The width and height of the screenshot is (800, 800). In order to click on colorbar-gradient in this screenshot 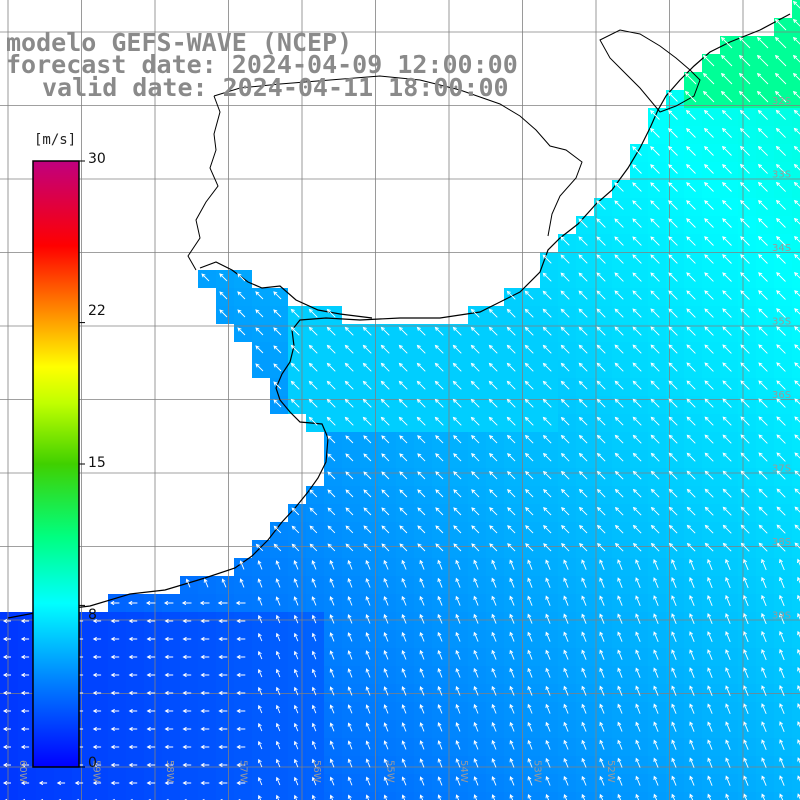, I will do `click(56, 464)`.